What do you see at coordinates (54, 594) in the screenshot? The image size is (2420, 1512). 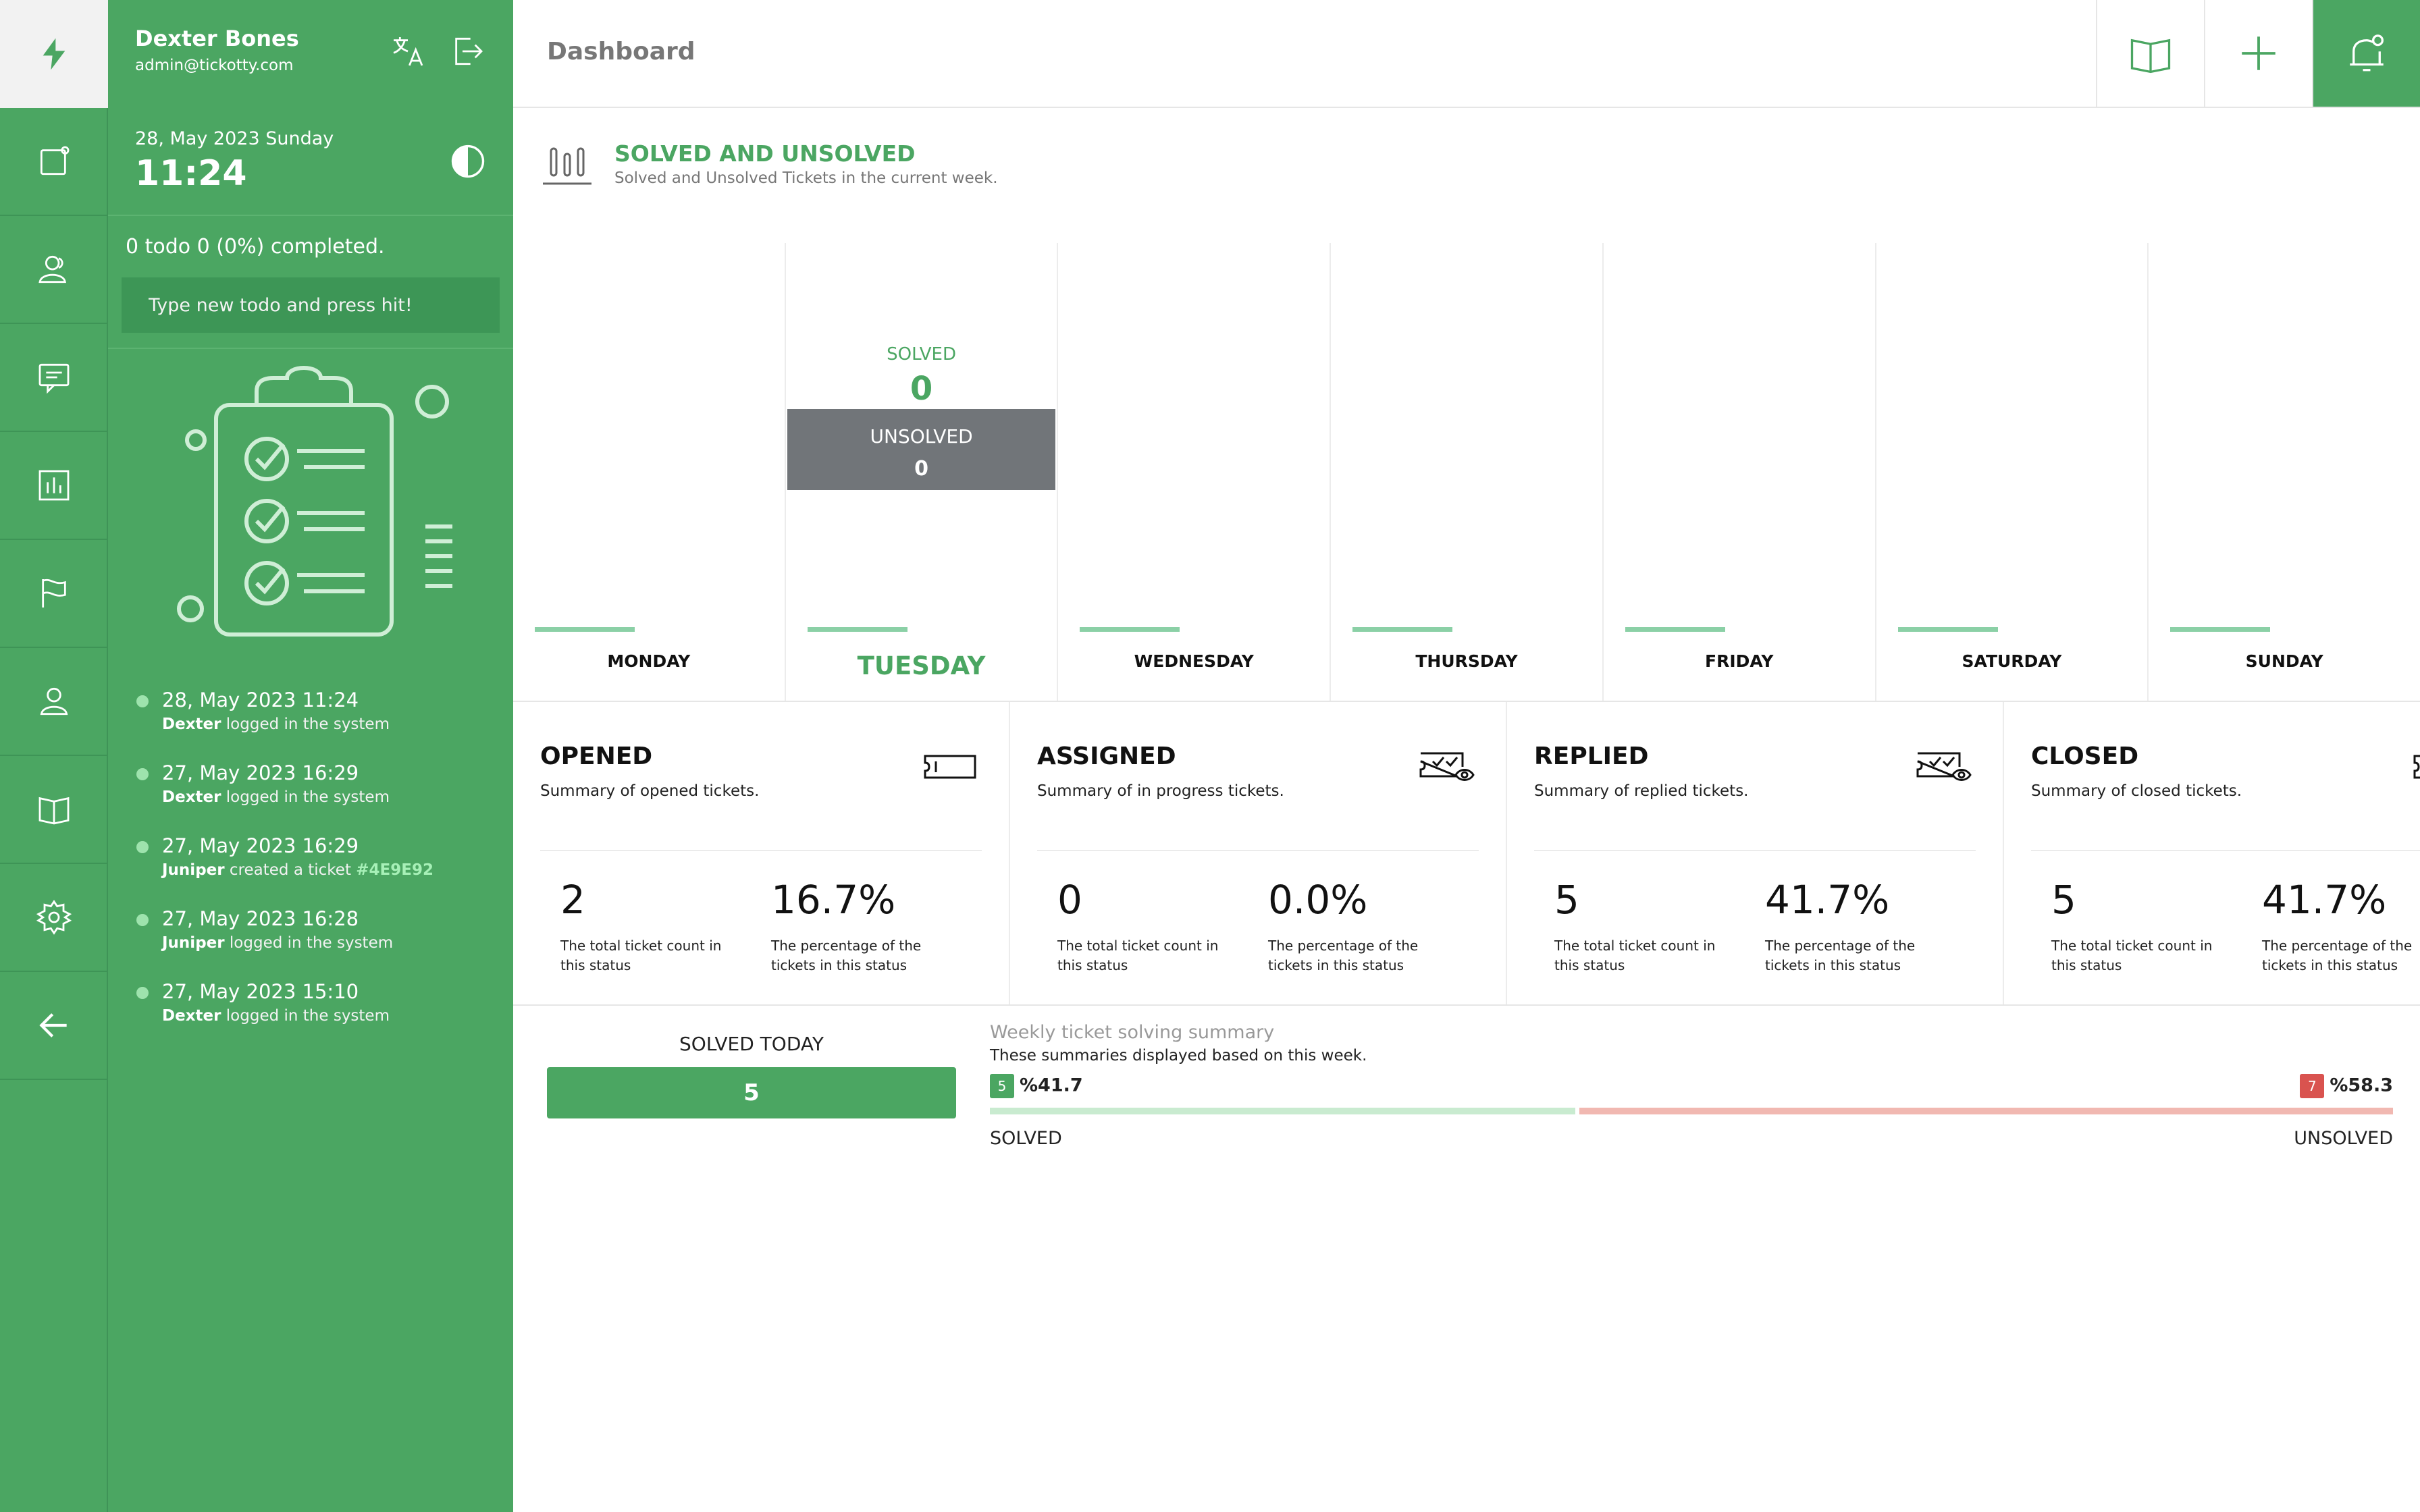 I see `nav-flags` at bounding box center [54, 594].